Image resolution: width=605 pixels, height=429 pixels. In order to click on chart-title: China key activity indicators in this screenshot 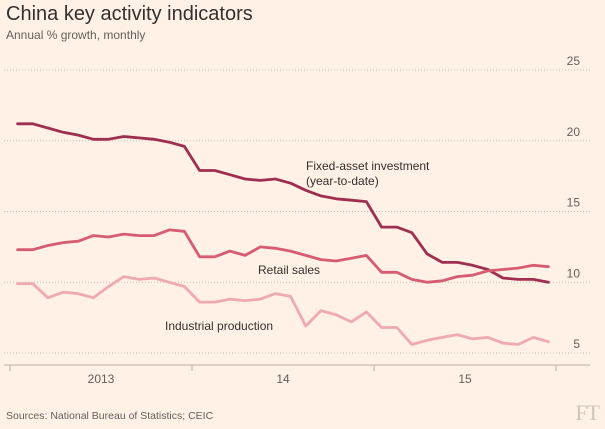, I will do `click(129, 14)`.